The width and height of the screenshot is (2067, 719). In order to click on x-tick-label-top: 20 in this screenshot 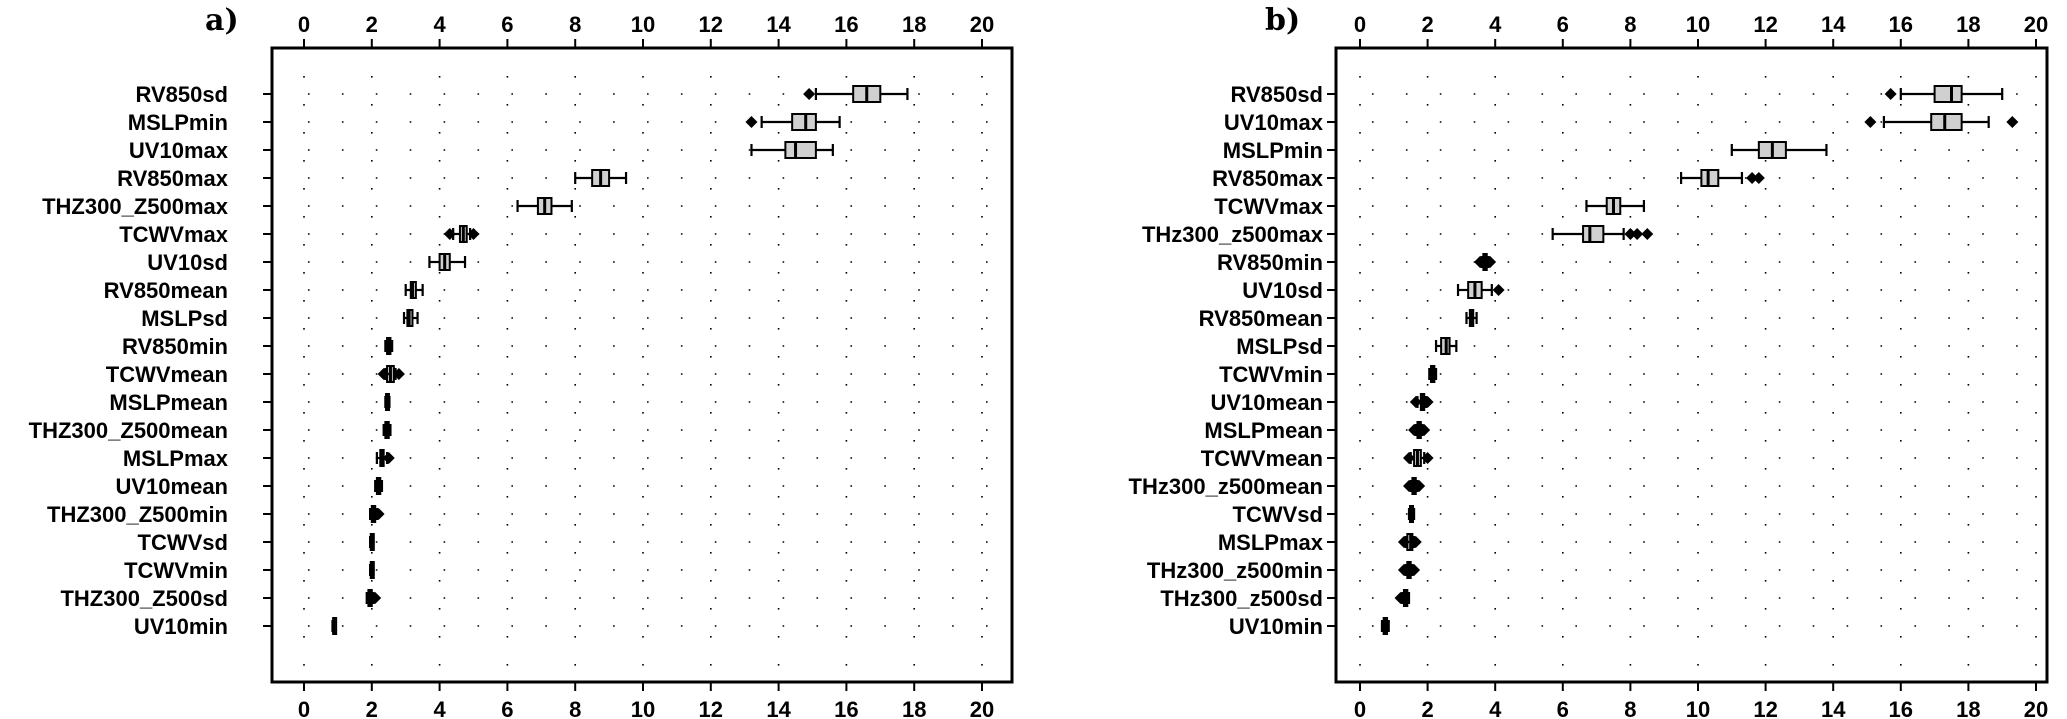, I will do `click(982, 24)`.